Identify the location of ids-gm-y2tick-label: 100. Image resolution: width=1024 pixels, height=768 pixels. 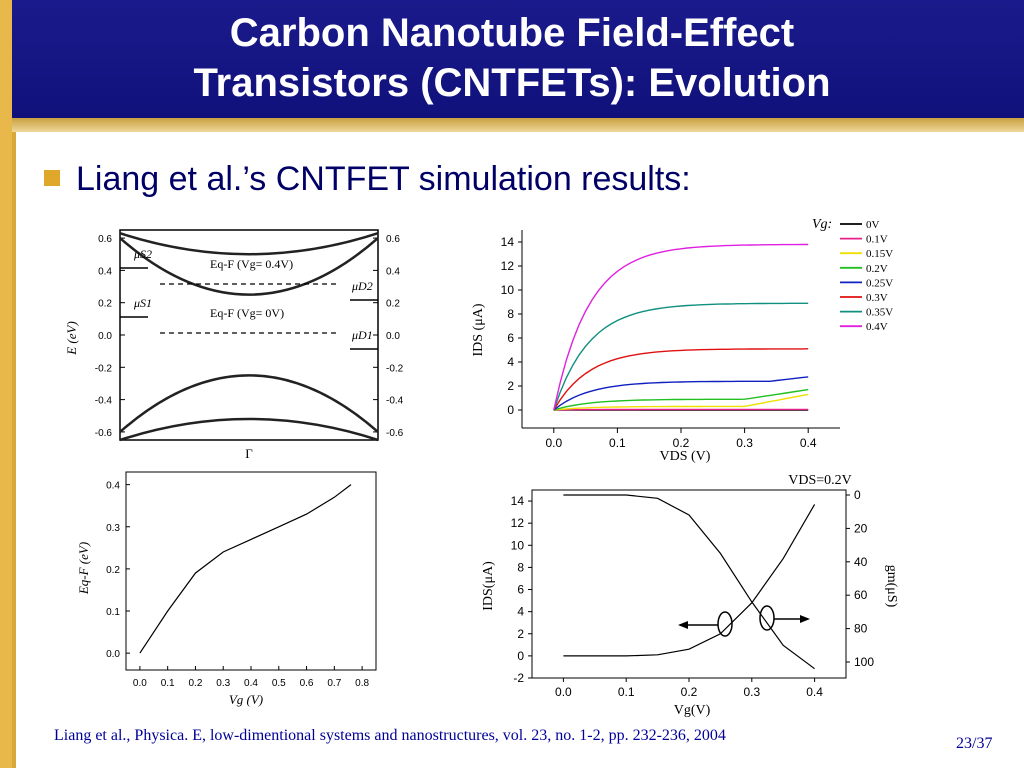
(864, 662).